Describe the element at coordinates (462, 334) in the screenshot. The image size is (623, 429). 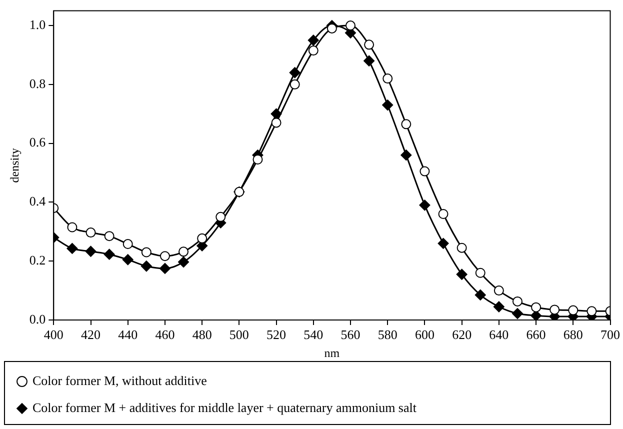
I see `x-tick-label: 620` at that location.